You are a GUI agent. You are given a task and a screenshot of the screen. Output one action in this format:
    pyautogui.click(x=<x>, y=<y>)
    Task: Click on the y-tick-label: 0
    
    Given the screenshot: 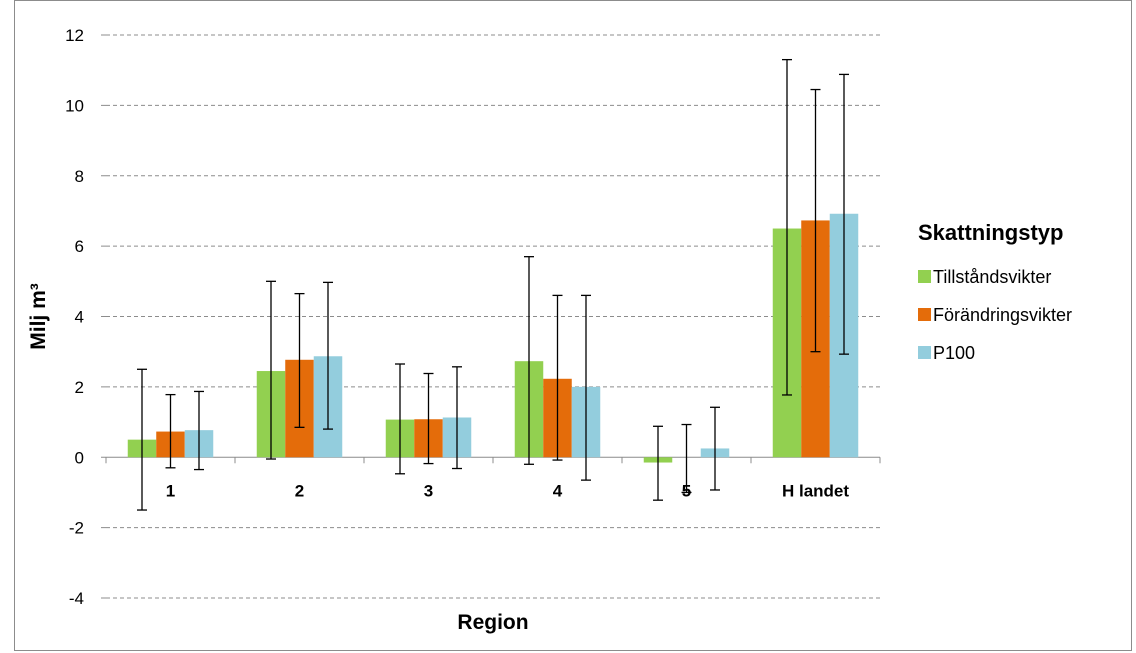 What is the action you would take?
    pyautogui.click(x=79, y=457)
    